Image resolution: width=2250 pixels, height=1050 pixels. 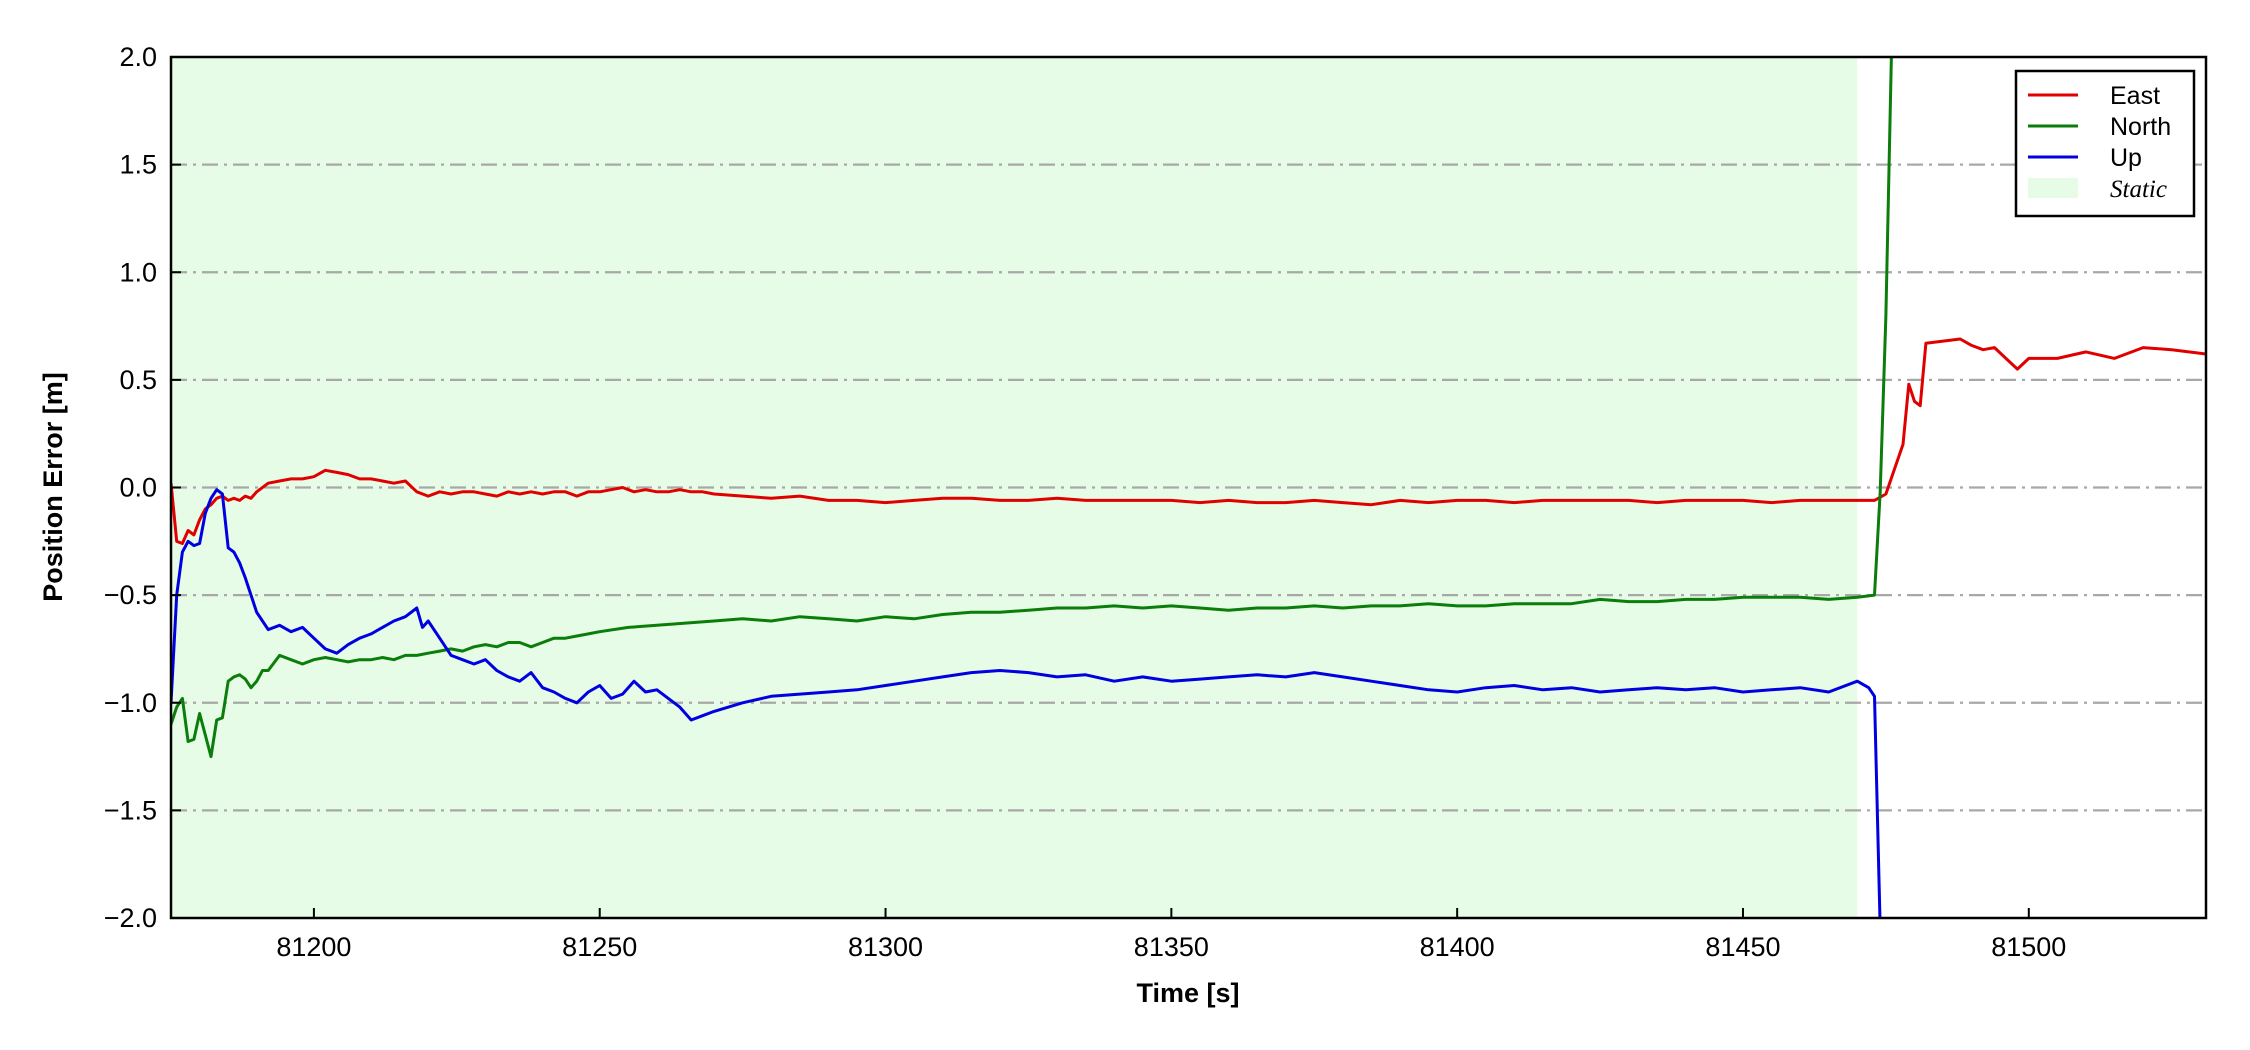 I want to click on legend-label-up: Up, so click(x=2126, y=158).